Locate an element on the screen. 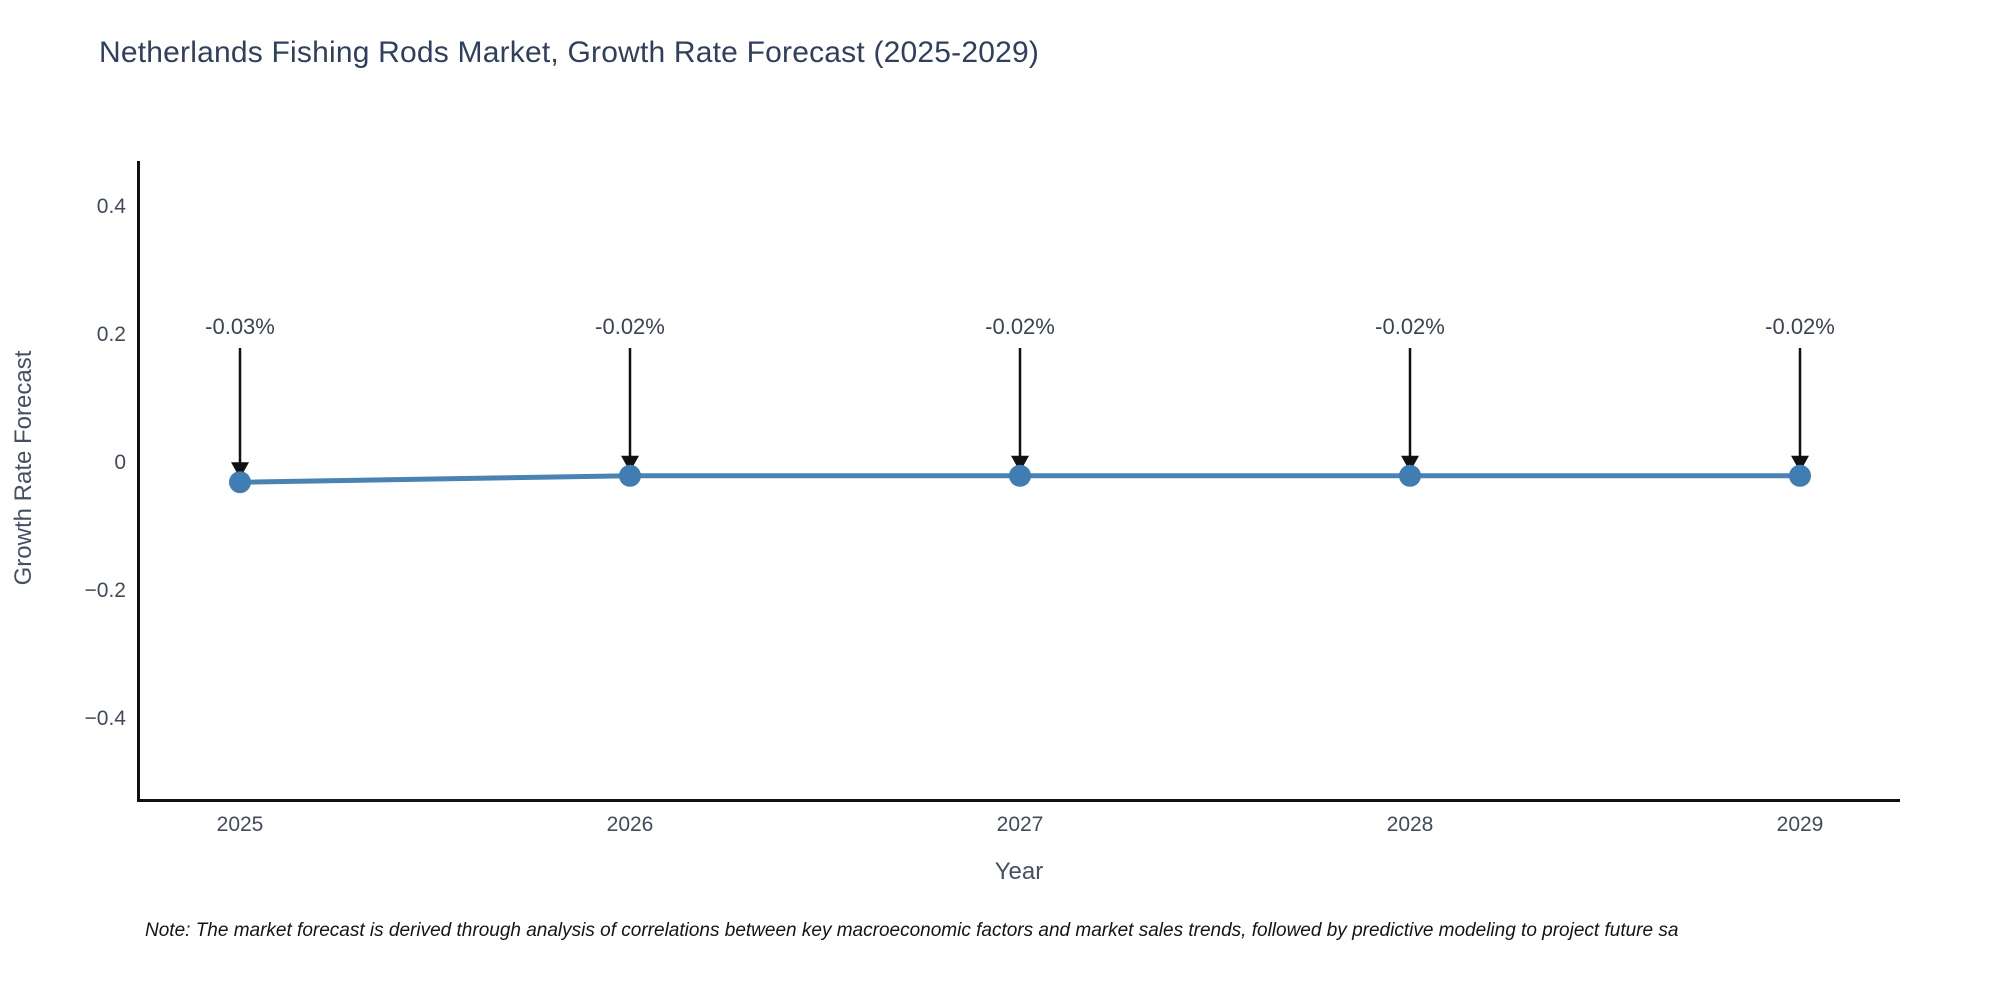 The image size is (2000, 1000). x-tick-label: 2028 is located at coordinates (1410, 824).